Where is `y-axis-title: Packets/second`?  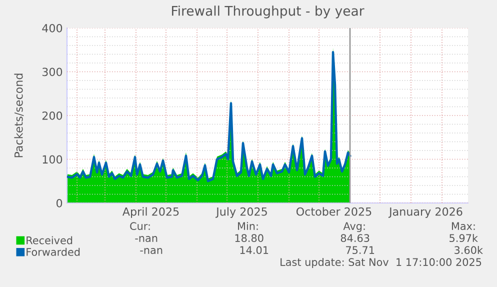 y-axis-title: Packets/second is located at coordinates (19, 116).